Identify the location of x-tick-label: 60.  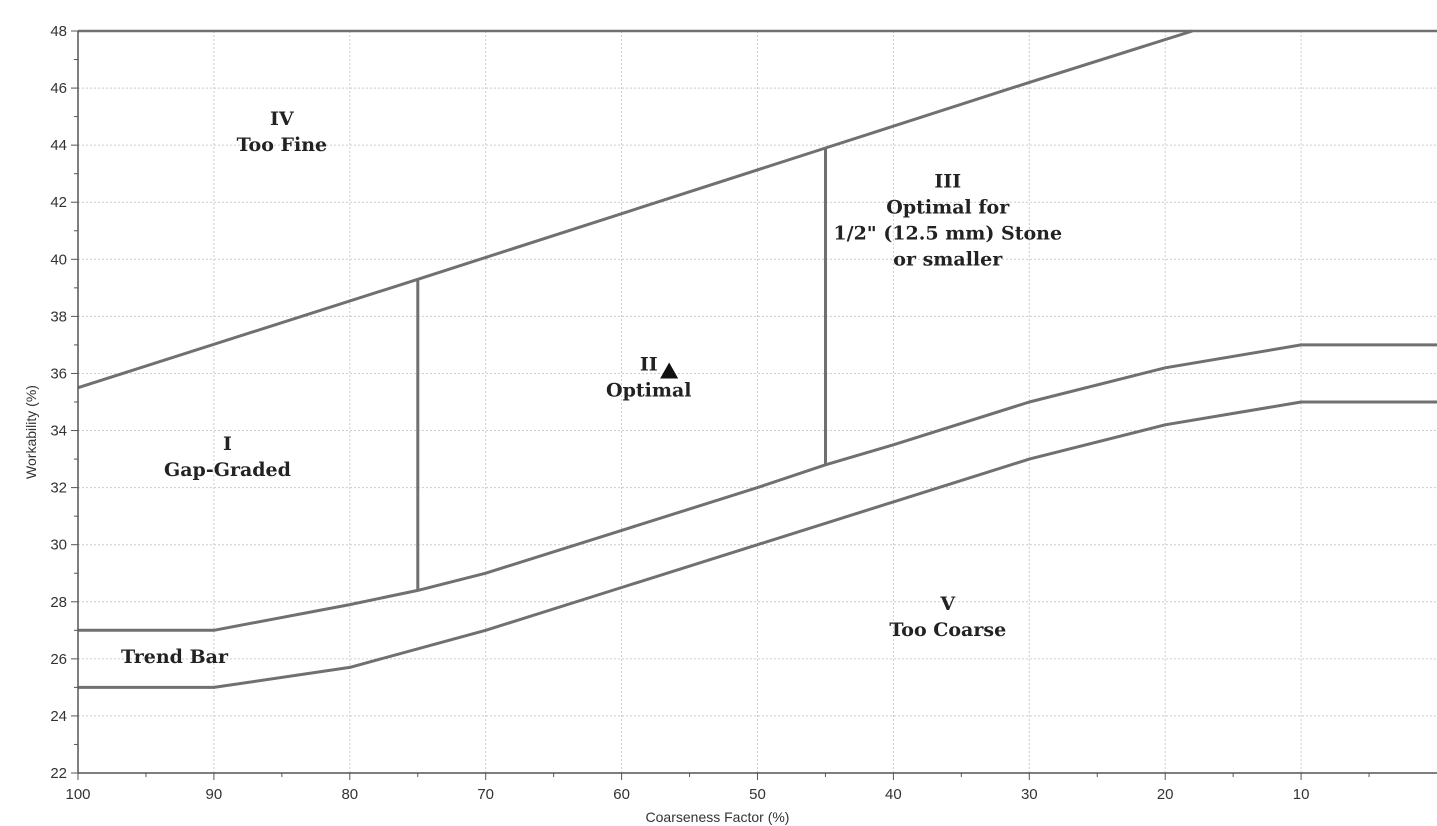
(621, 794).